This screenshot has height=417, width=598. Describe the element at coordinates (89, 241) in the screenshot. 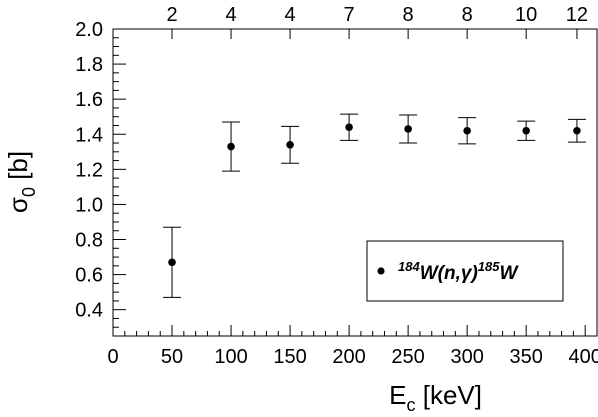

I see `y-tick-label: 0.8` at that location.